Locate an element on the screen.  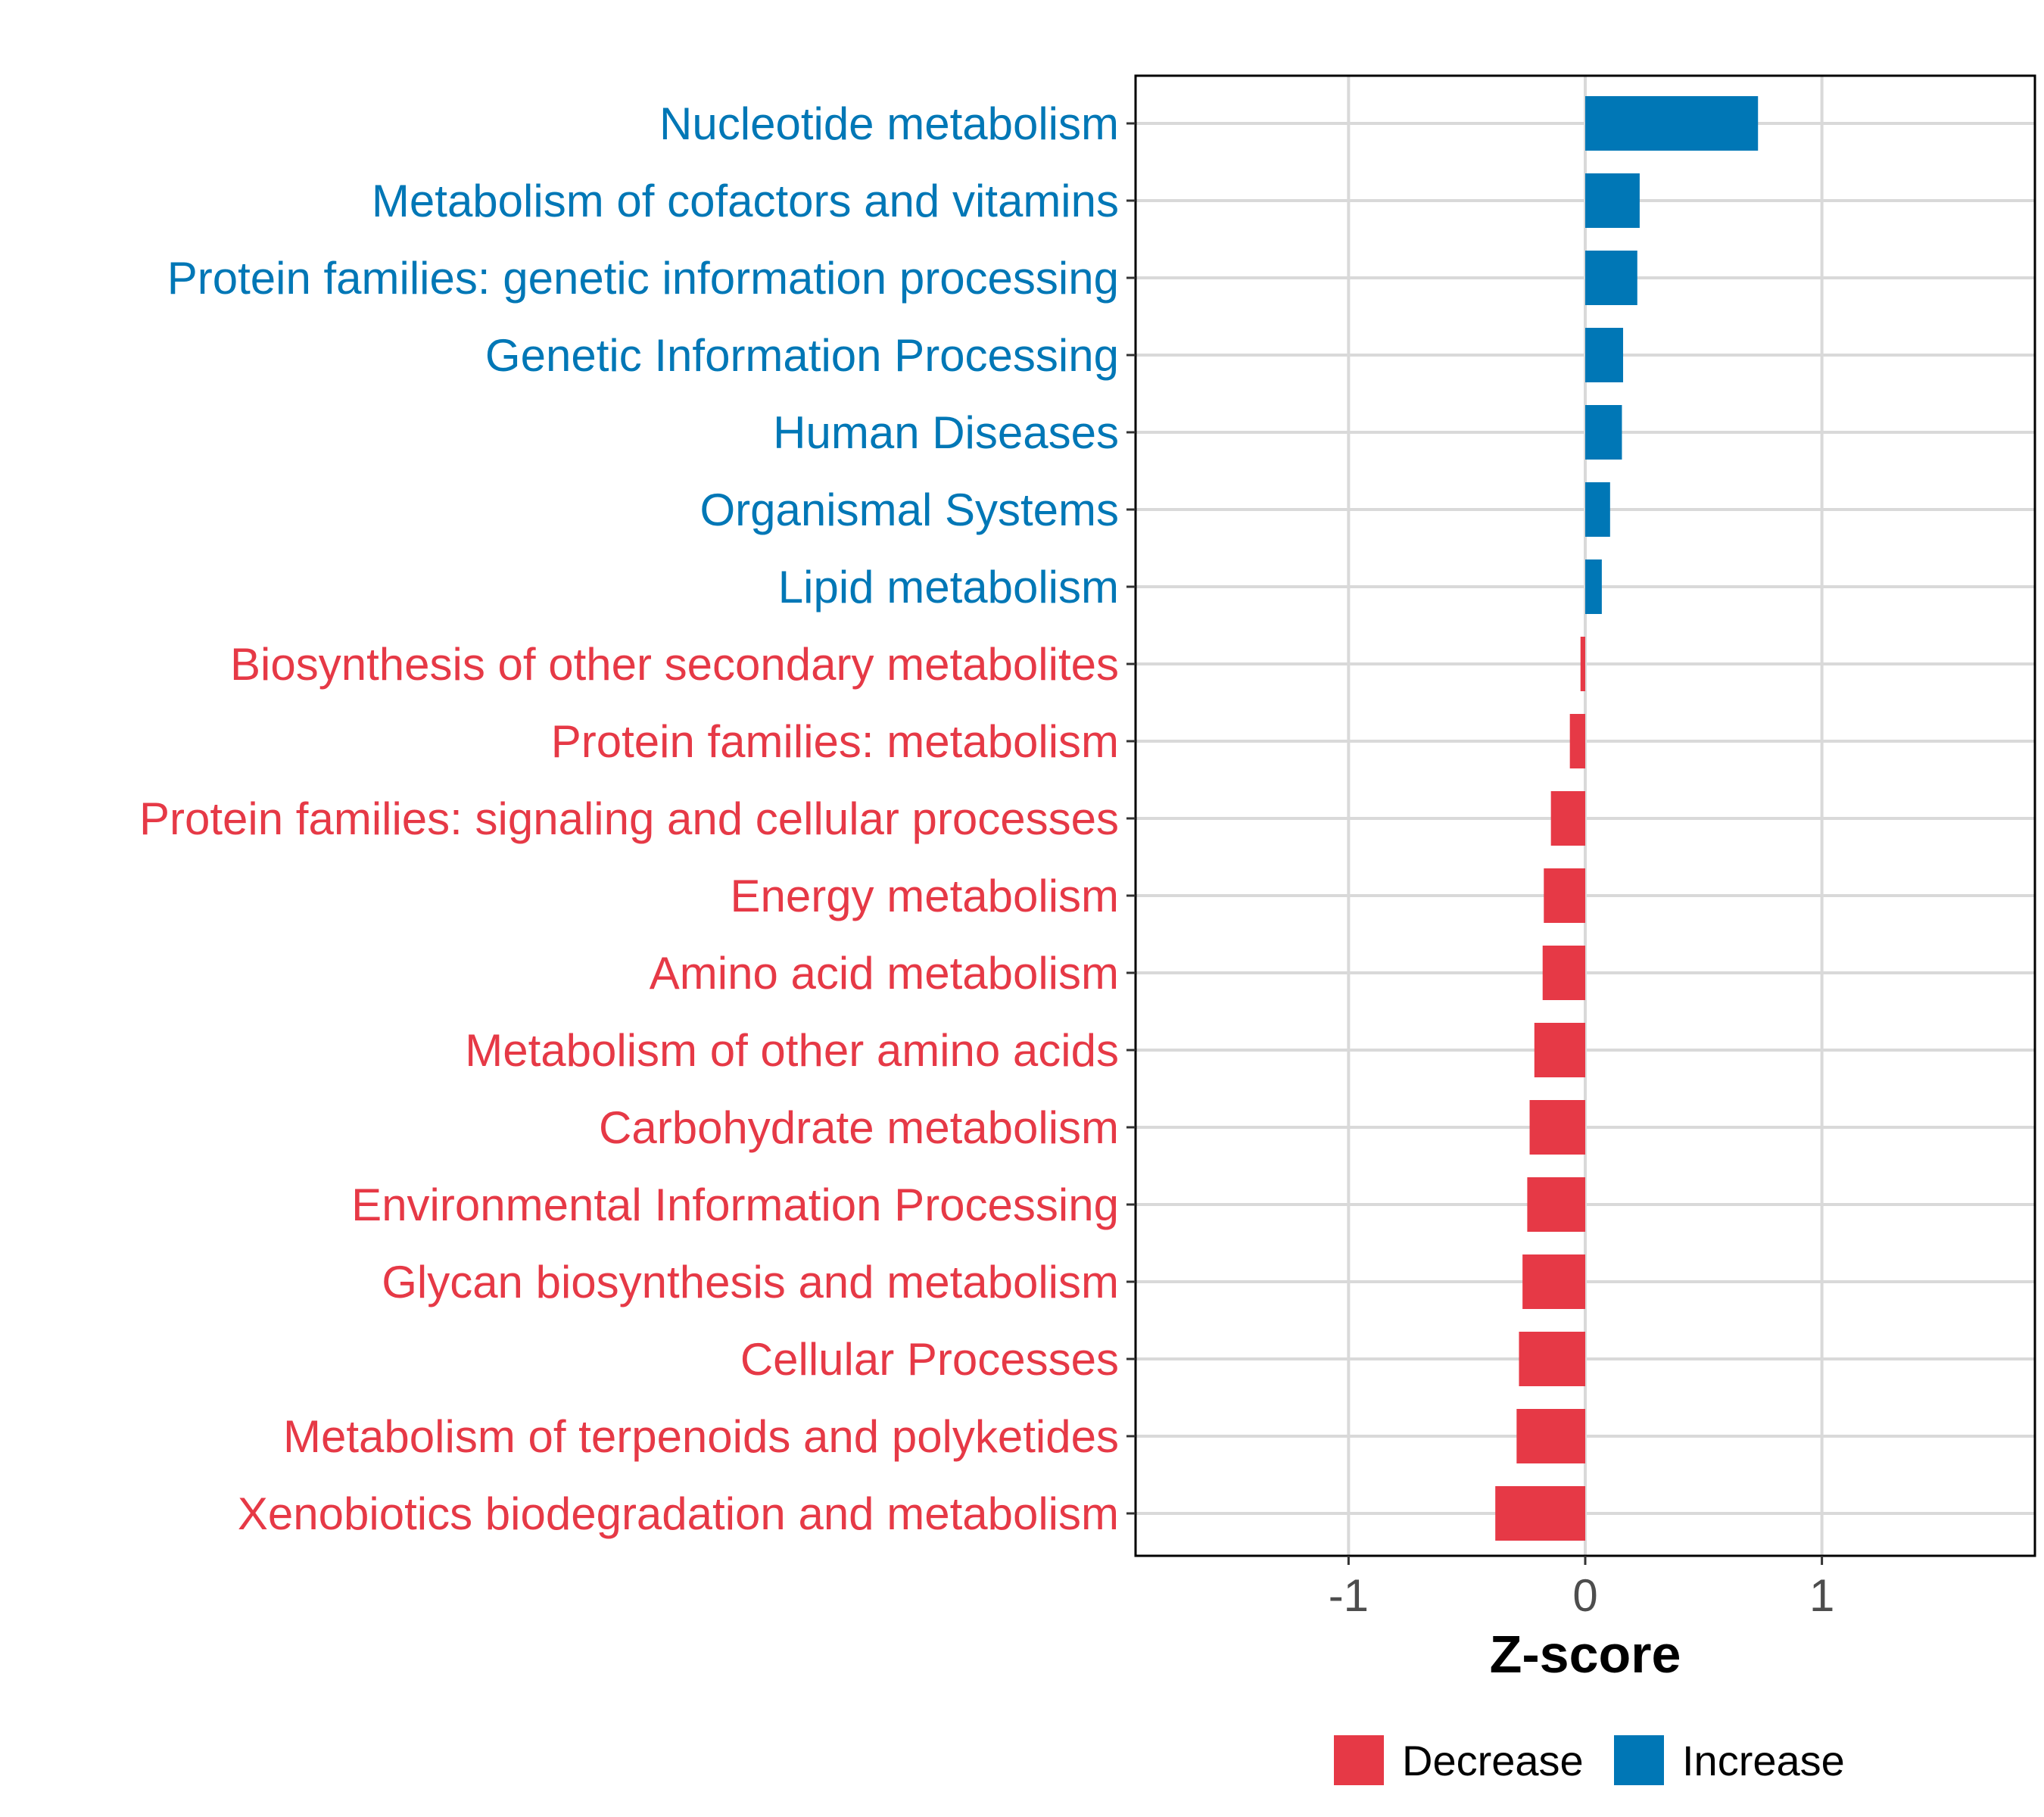
legend: Decrease Increase is located at coordinates (1589, 1760).